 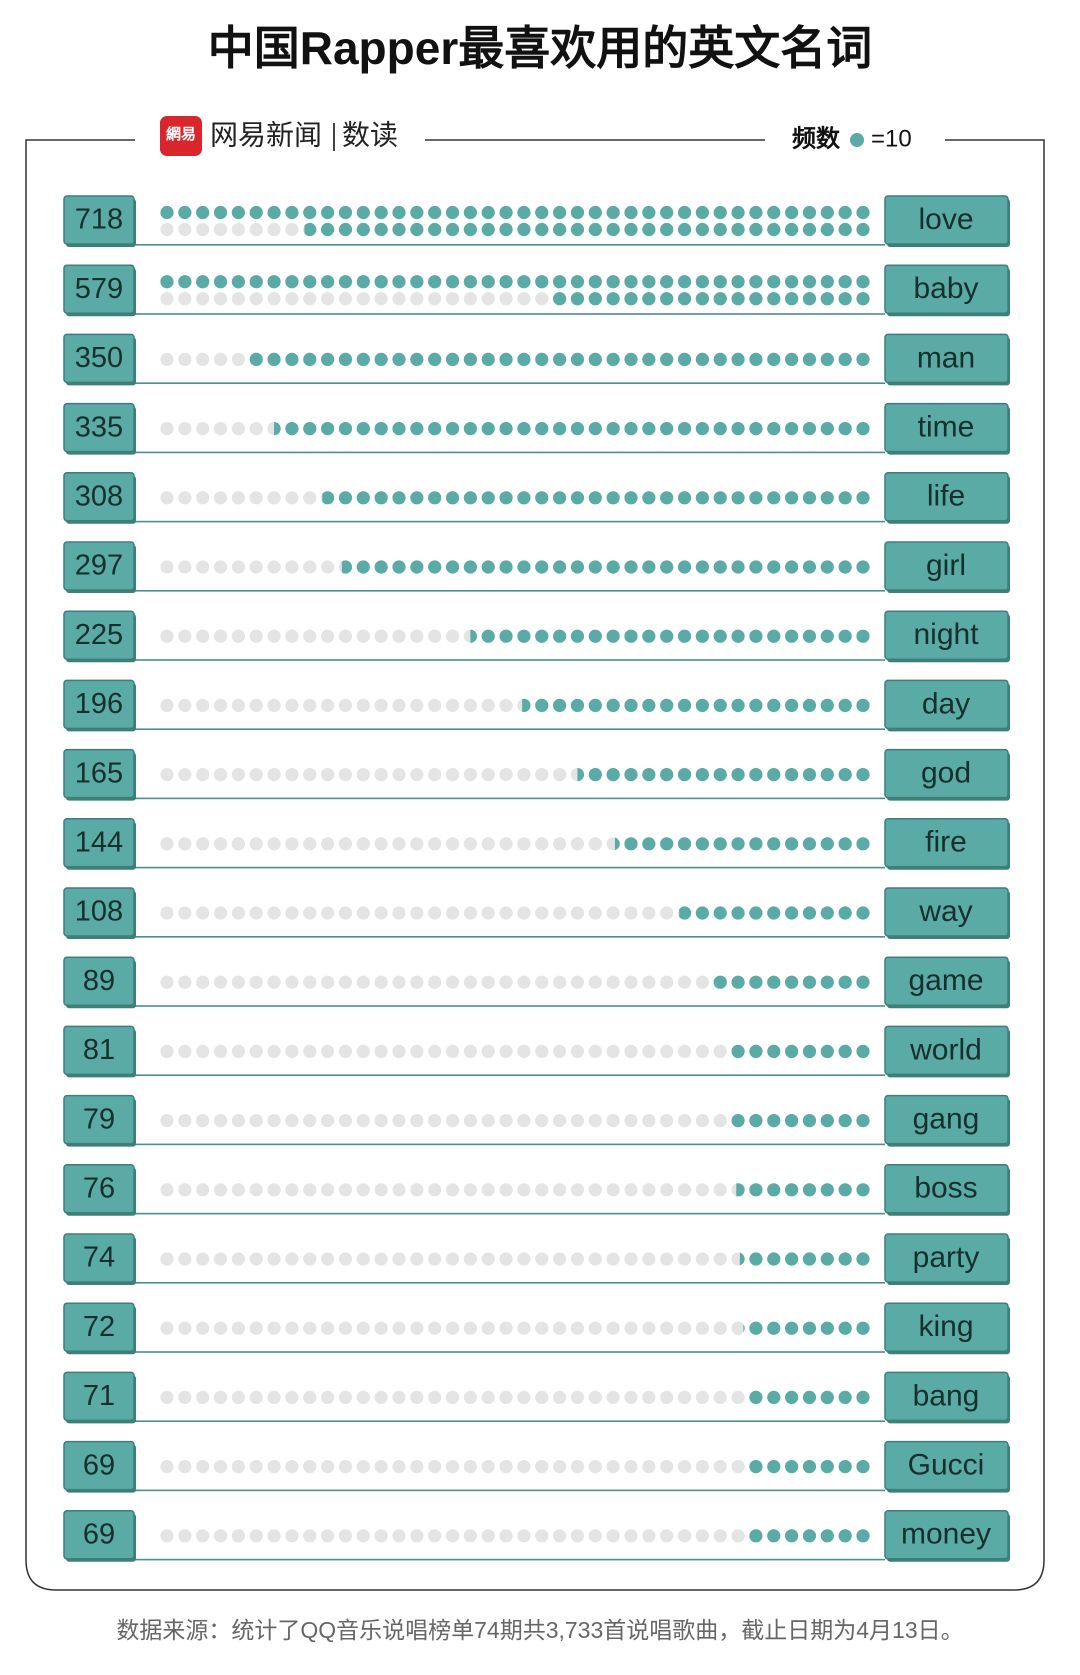 I want to click on category-label: king, so click(x=945, y=1326).